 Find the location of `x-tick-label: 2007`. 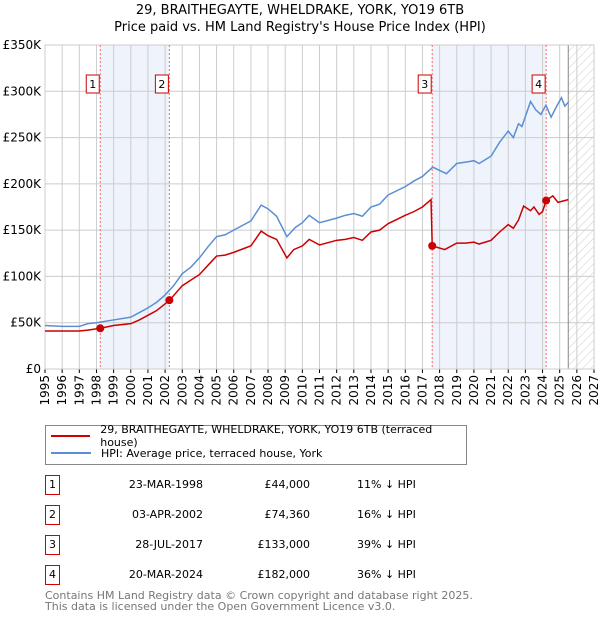

x-tick-label: 2007 is located at coordinates (251, 390).